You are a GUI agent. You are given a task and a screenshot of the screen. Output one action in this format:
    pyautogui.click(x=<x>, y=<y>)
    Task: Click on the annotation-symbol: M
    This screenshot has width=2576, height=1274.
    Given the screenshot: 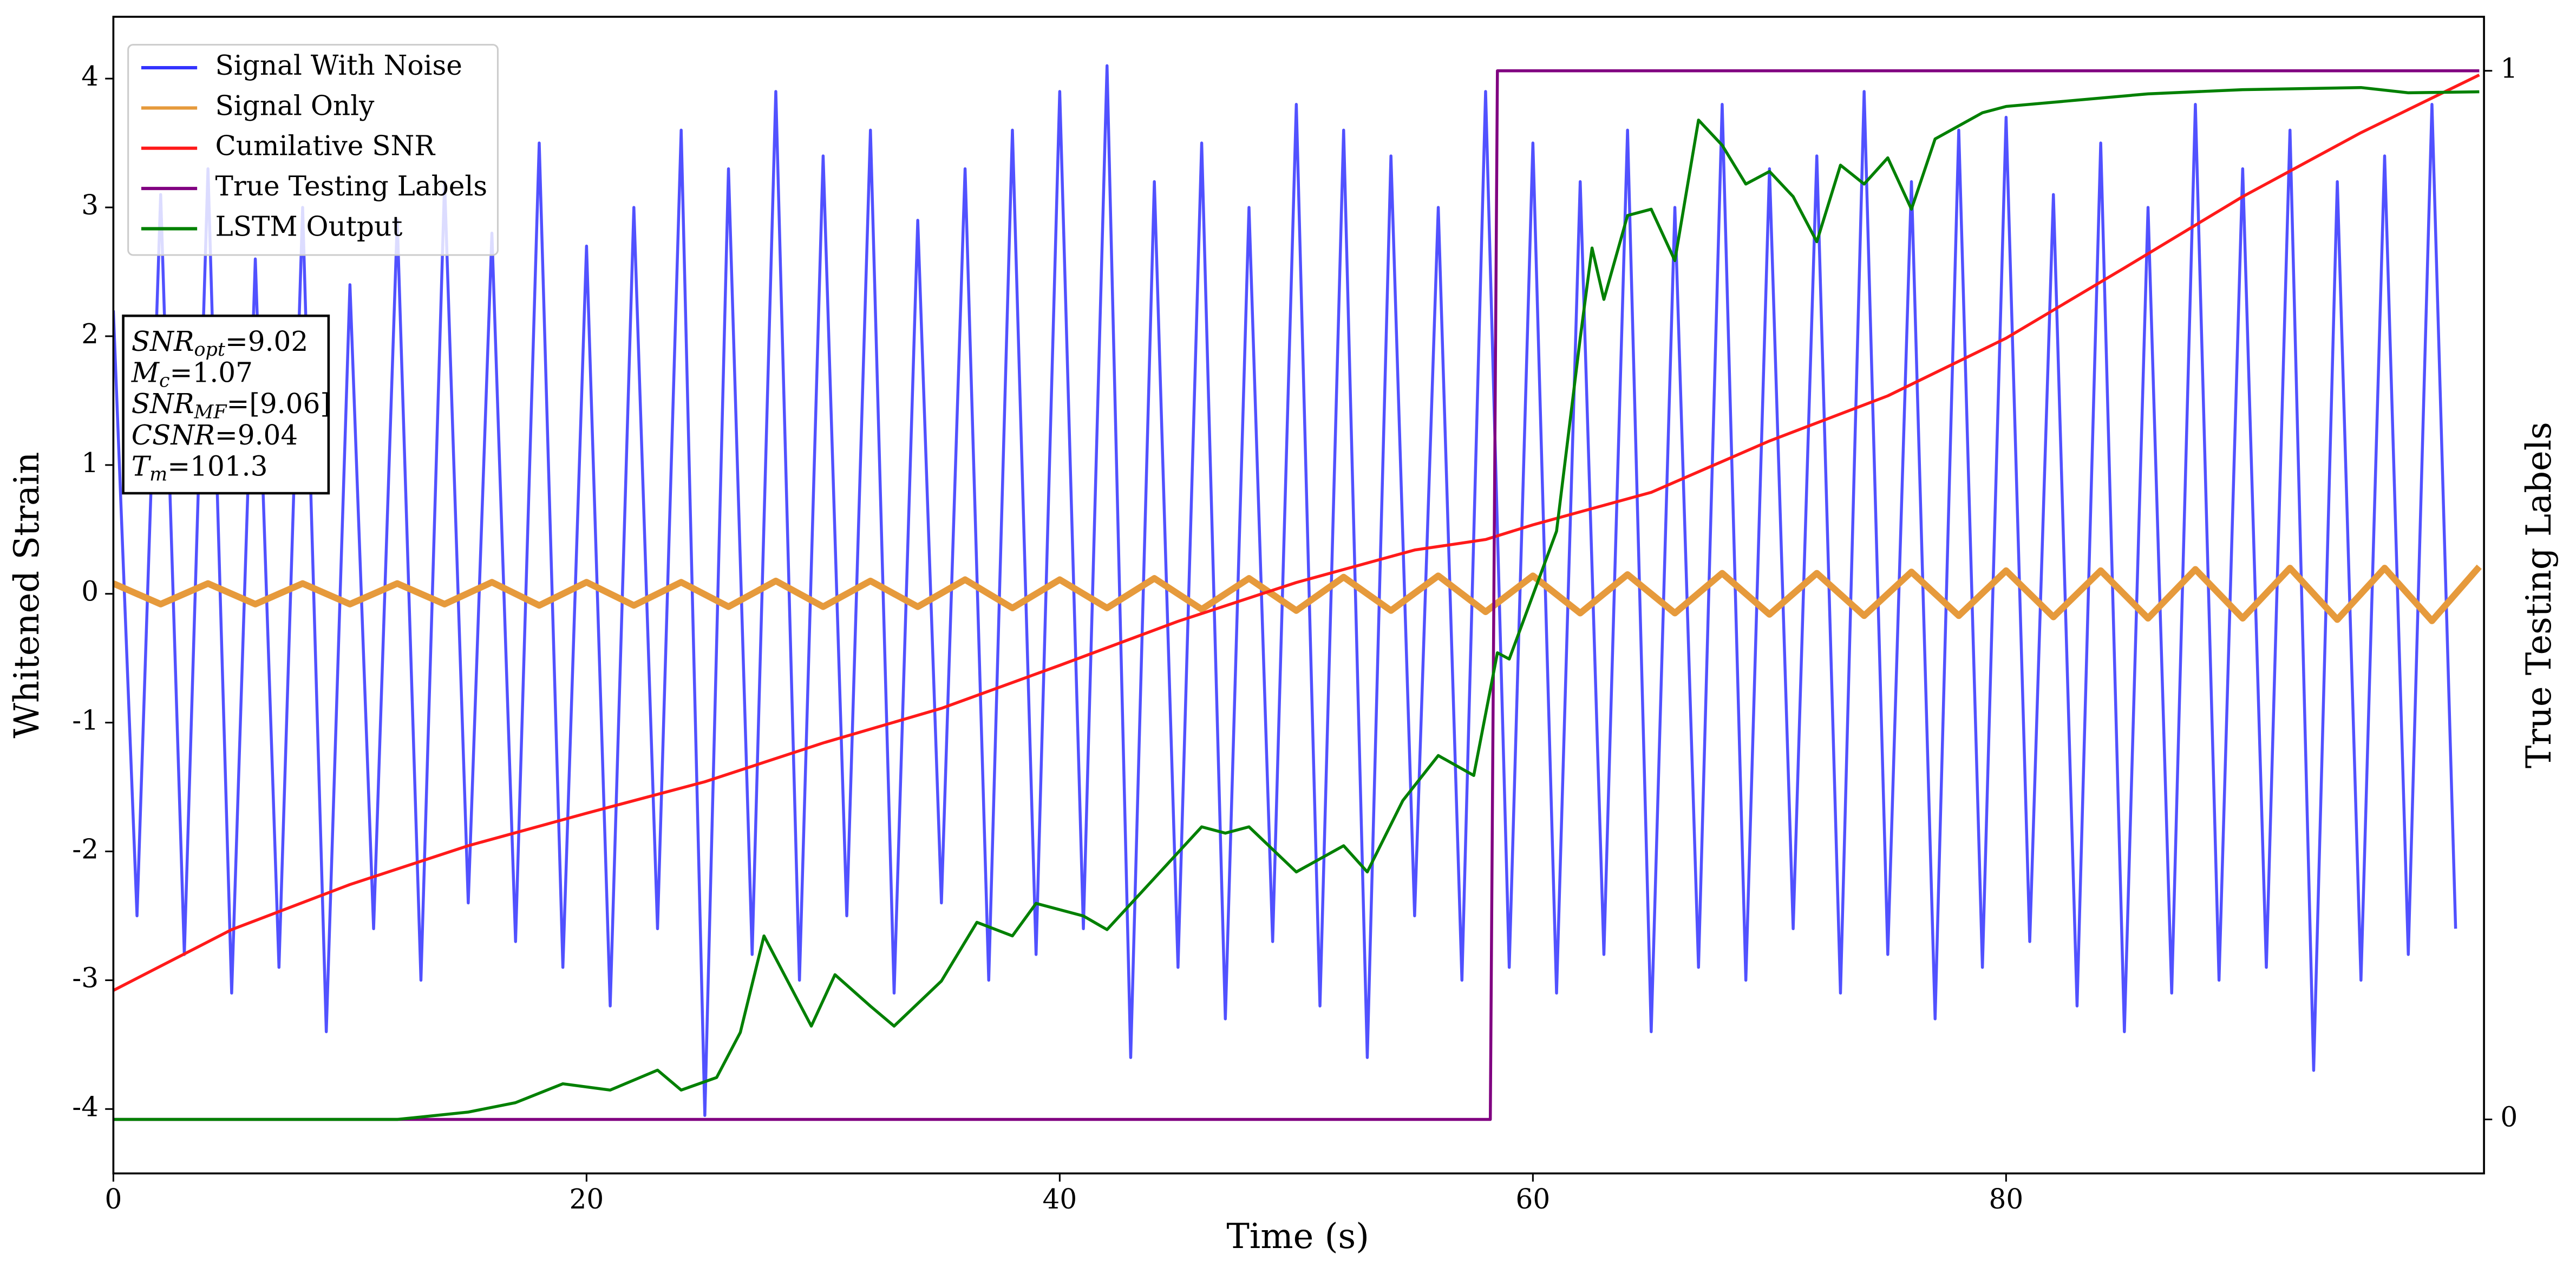 What is the action you would take?
    pyautogui.click(x=145, y=373)
    